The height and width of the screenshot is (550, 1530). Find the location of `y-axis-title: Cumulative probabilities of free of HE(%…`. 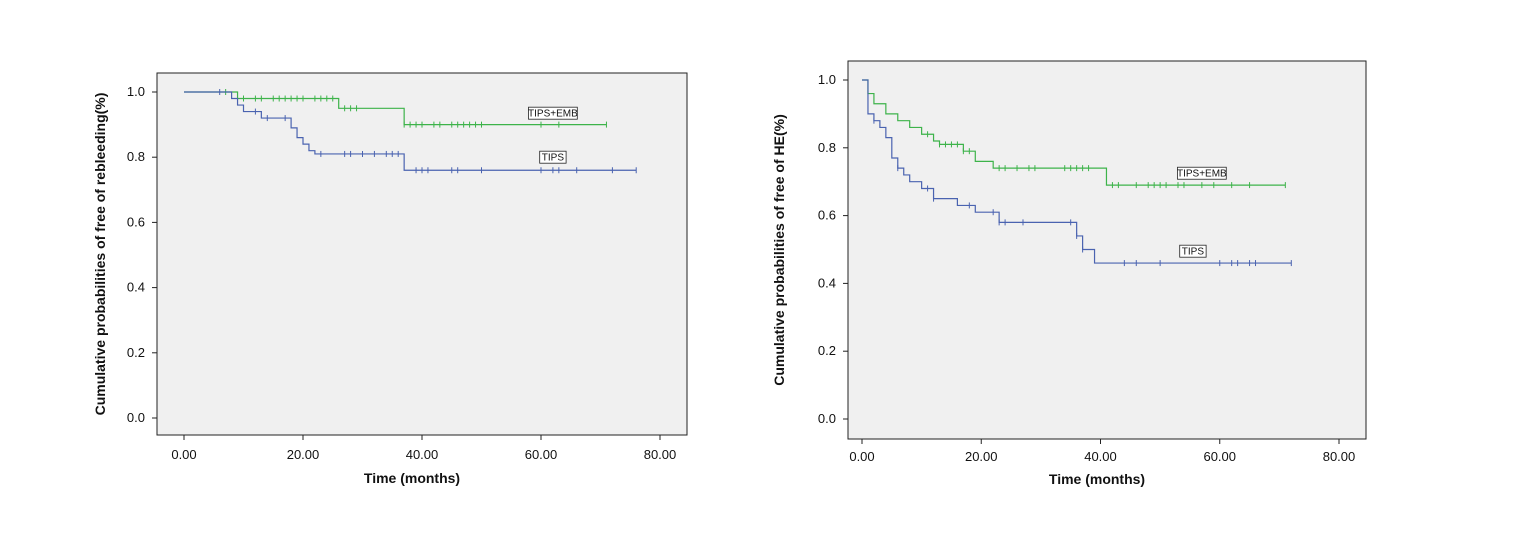

y-axis-title: Cumulative probabilities of free of HE(%… is located at coordinates (779, 249).